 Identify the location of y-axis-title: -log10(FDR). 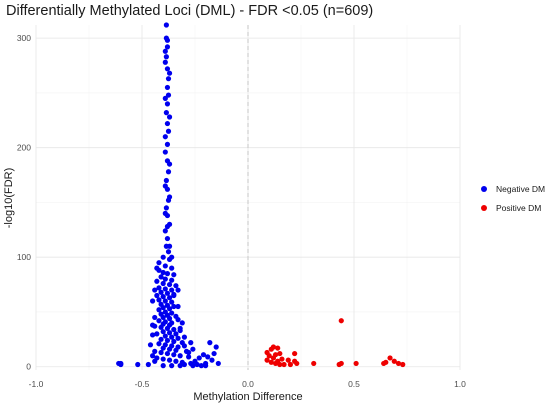
(9, 198).